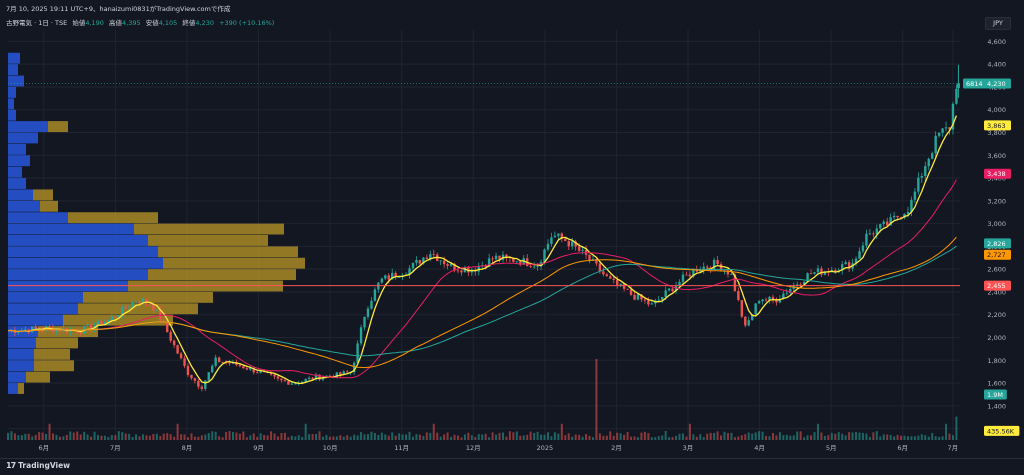 This screenshot has width=1024, height=475. What do you see at coordinates (116, 23) in the screenshot?
I see `high-label: 高値` at bounding box center [116, 23].